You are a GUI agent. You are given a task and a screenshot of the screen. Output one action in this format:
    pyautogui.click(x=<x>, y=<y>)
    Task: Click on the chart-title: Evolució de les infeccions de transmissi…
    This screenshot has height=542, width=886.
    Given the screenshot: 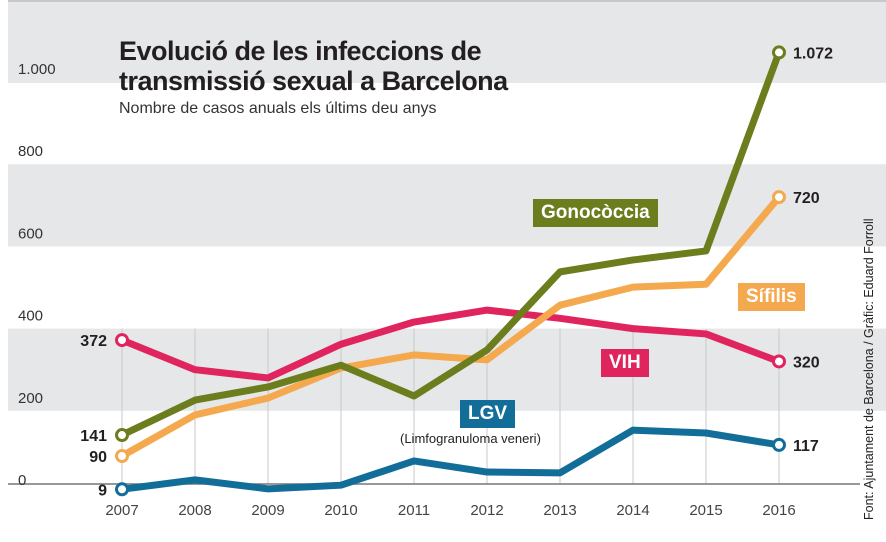 What is the action you would take?
    pyautogui.click(x=313, y=66)
    